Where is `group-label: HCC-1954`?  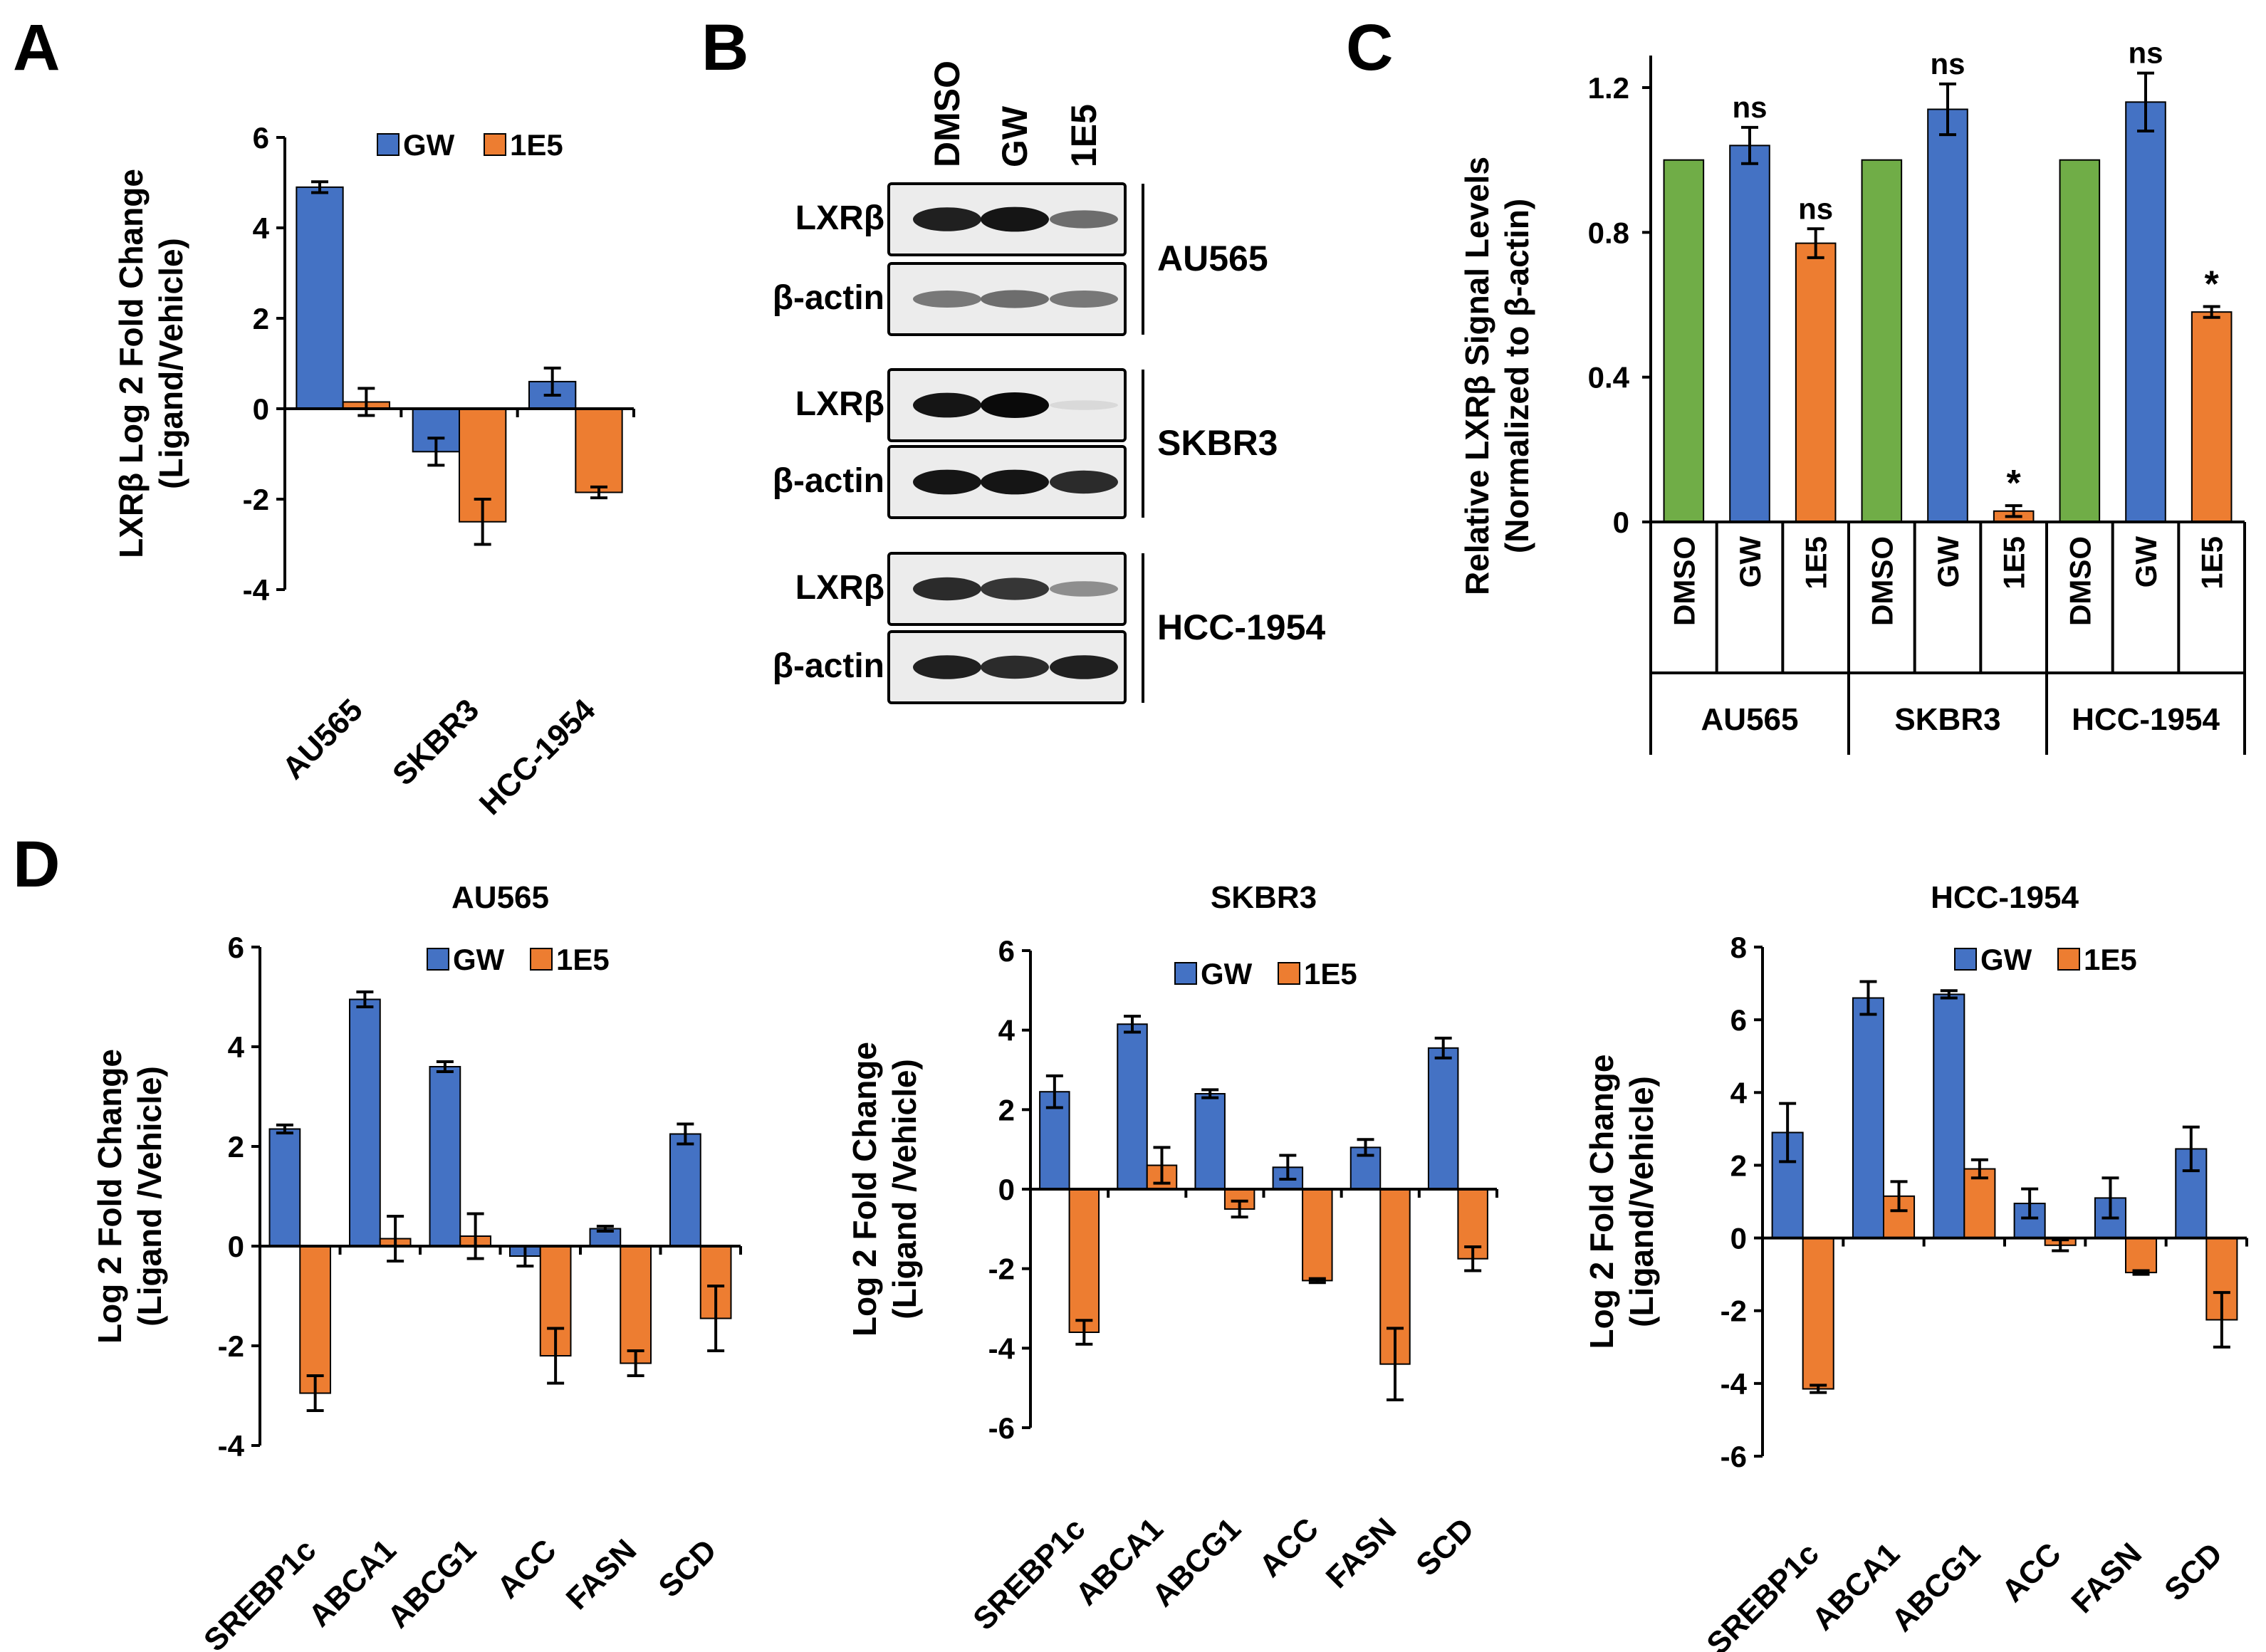 group-label: HCC-1954 is located at coordinates (2146, 720).